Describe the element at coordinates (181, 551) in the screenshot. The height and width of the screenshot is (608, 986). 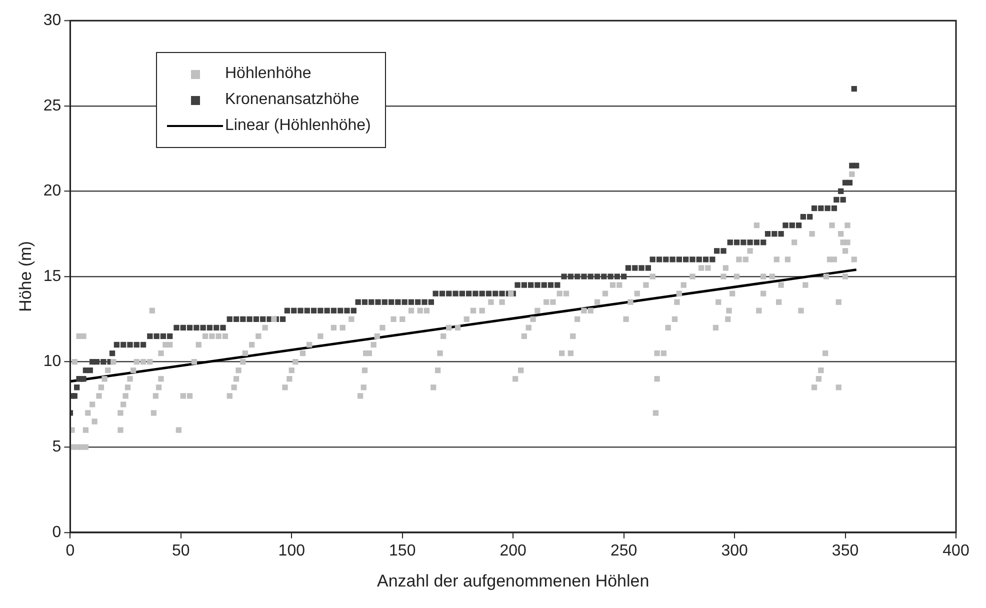
I see `x-tick-label: 50` at that location.